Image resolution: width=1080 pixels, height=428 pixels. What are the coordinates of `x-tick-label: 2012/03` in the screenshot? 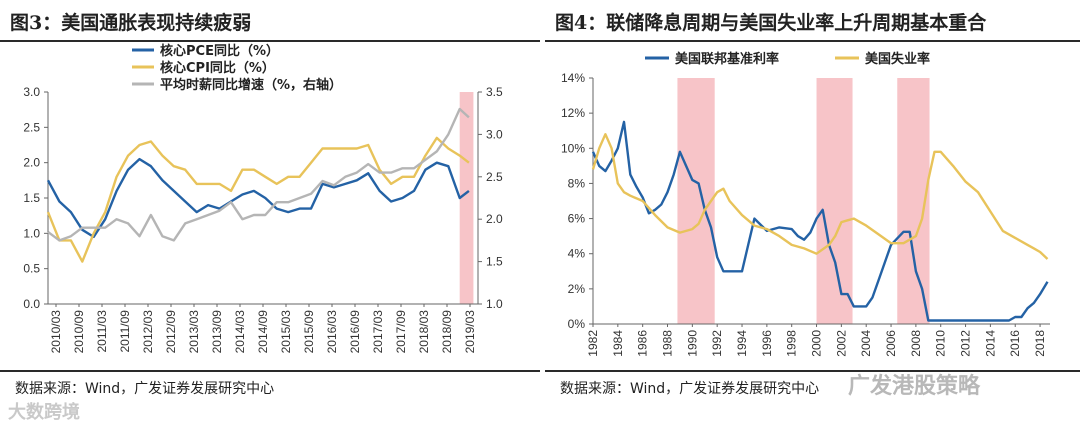 It's located at (148, 332).